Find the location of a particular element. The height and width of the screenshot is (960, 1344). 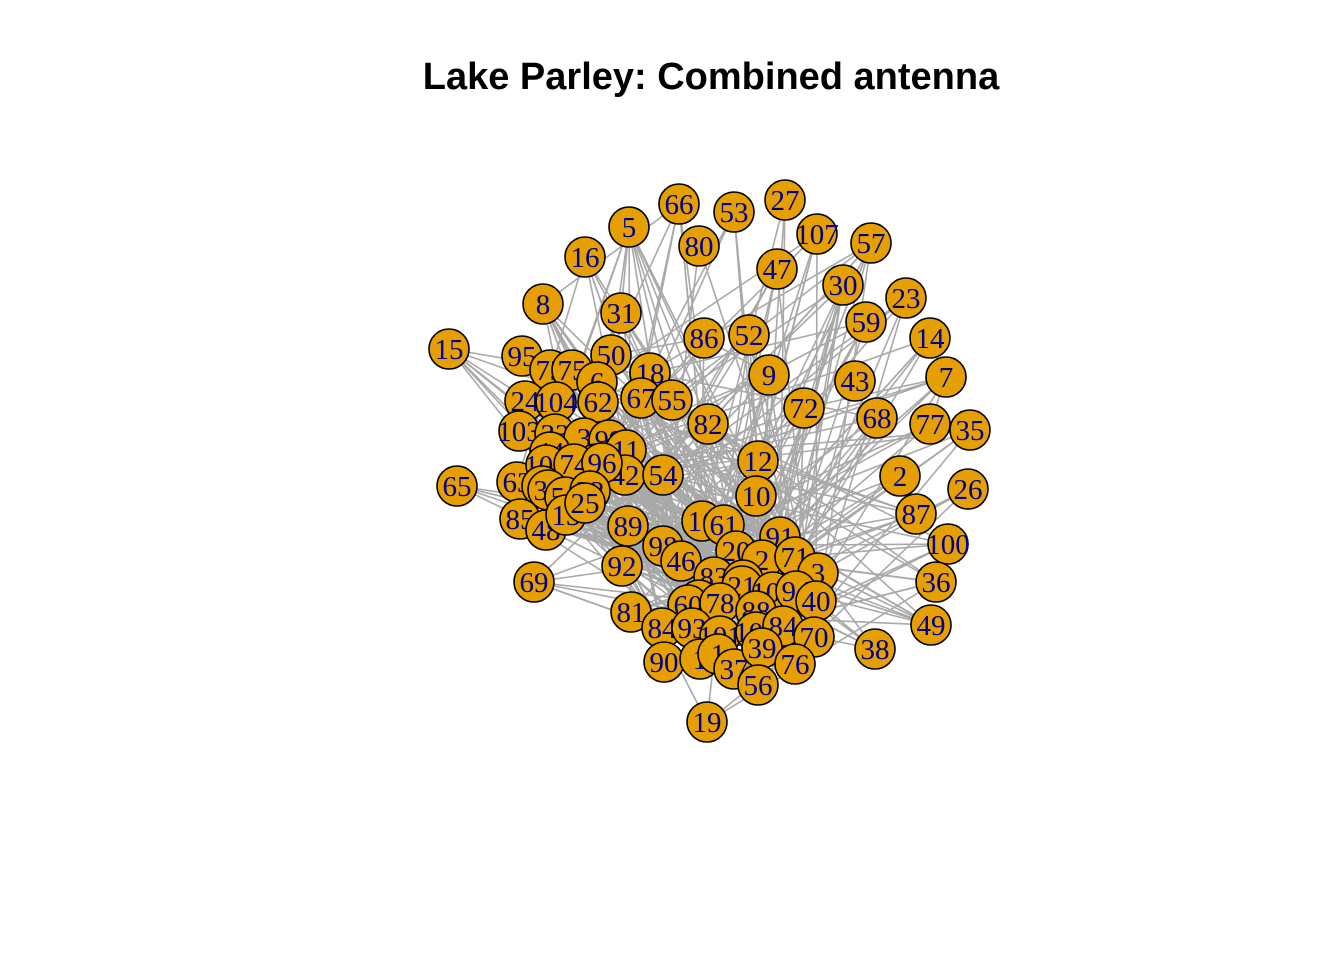

graph-node: 65 is located at coordinates (457, 486).